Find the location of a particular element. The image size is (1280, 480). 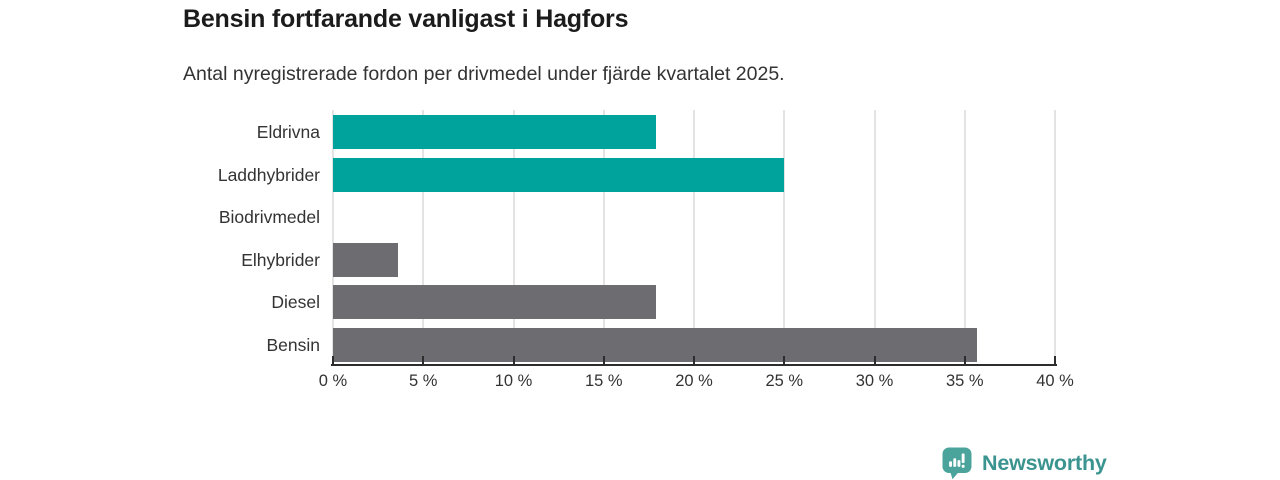

bar-row-bensin: Bensin is located at coordinates (660, 344).